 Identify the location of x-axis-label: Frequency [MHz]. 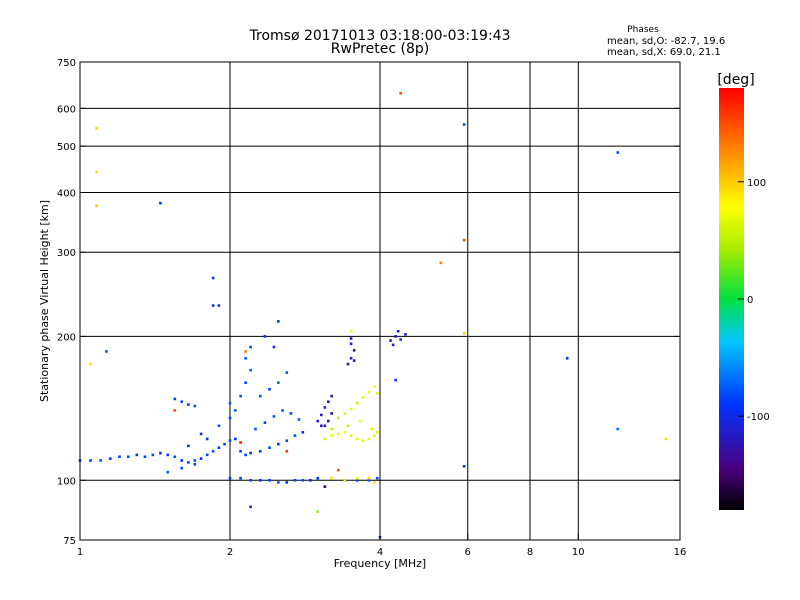
(380, 563).